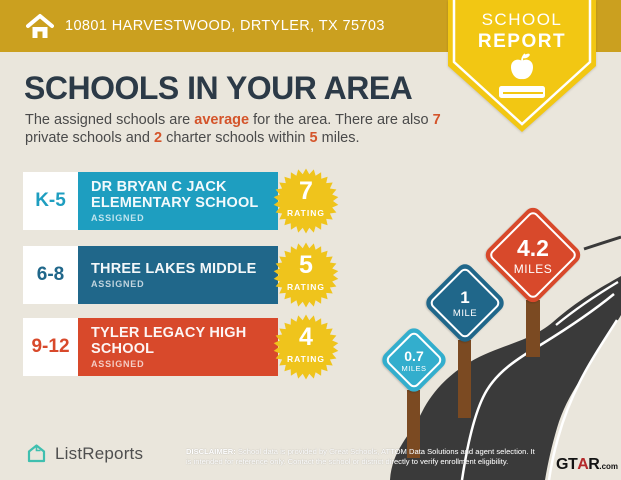 This screenshot has width=621, height=480. I want to click on school-report-badge: SCHOOL REPORT, so click(522, 67).